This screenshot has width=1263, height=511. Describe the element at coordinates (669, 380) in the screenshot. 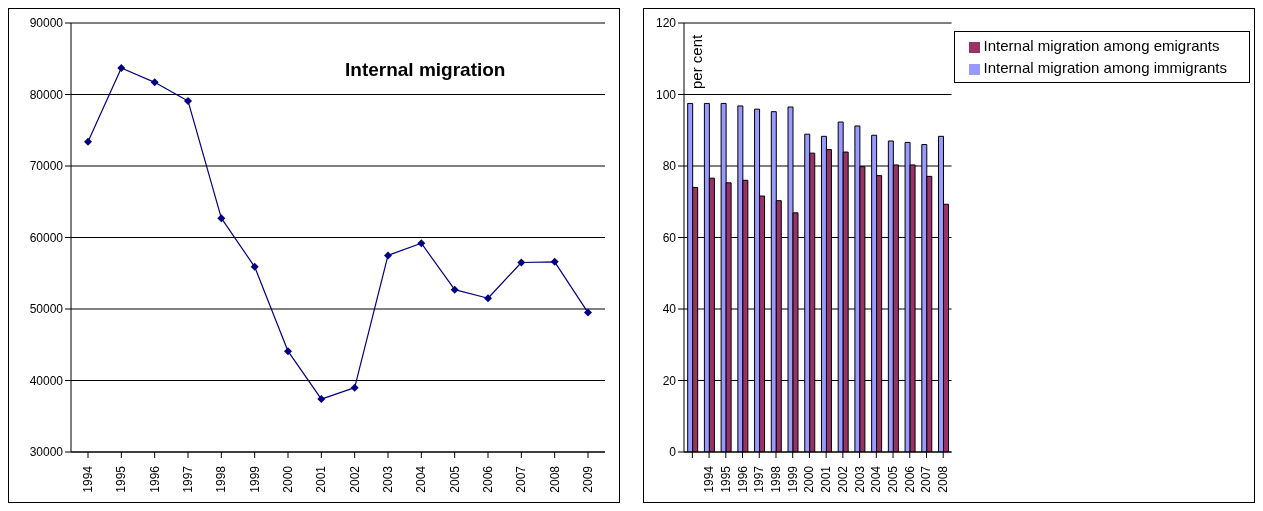

I see `y-tick-label: 20` at that location.